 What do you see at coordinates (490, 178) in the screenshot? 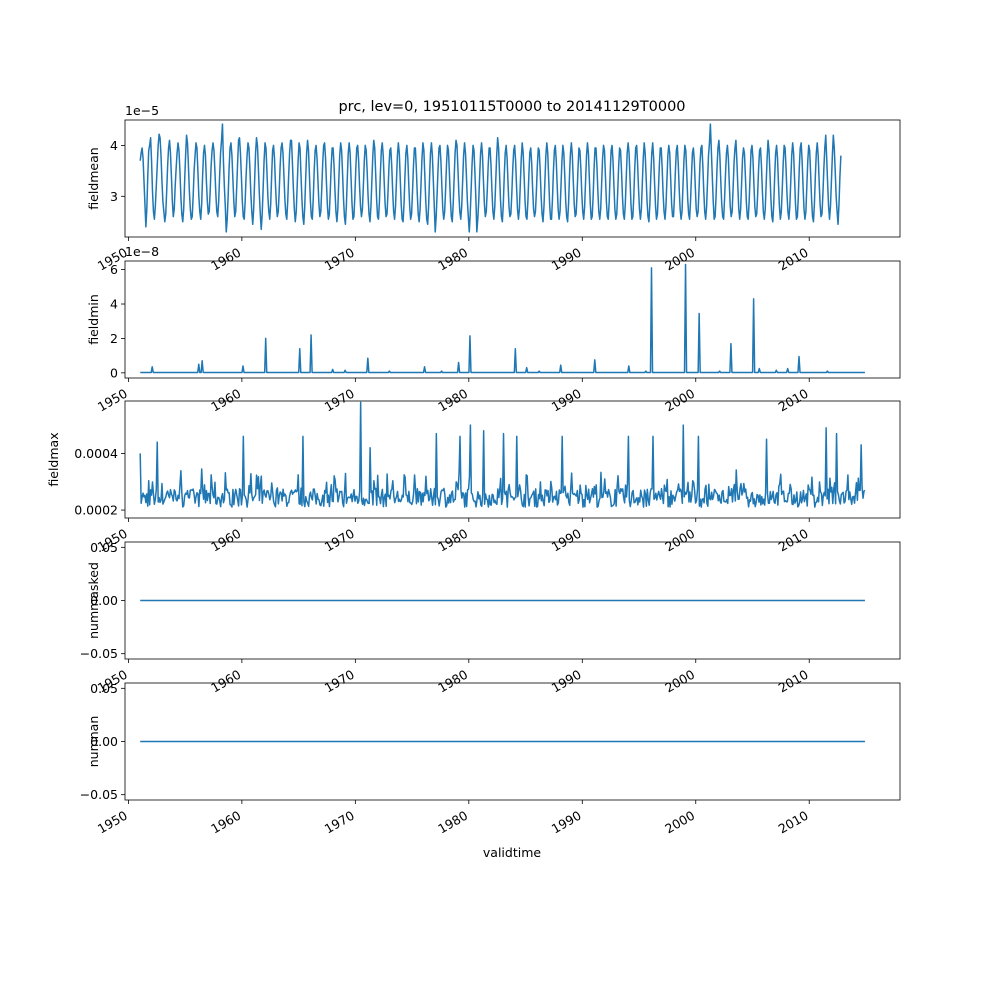
I see `fieldmean-series-line` at bounding box center [490, 178].